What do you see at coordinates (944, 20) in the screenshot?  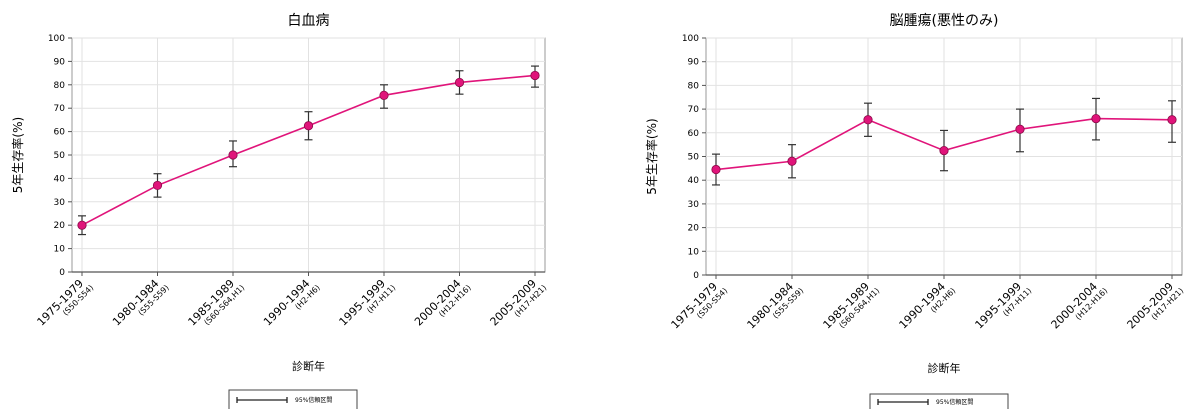 I see `chart-title: 脳腫瘍(悪性のみ)` at bounding box center [944, 20].